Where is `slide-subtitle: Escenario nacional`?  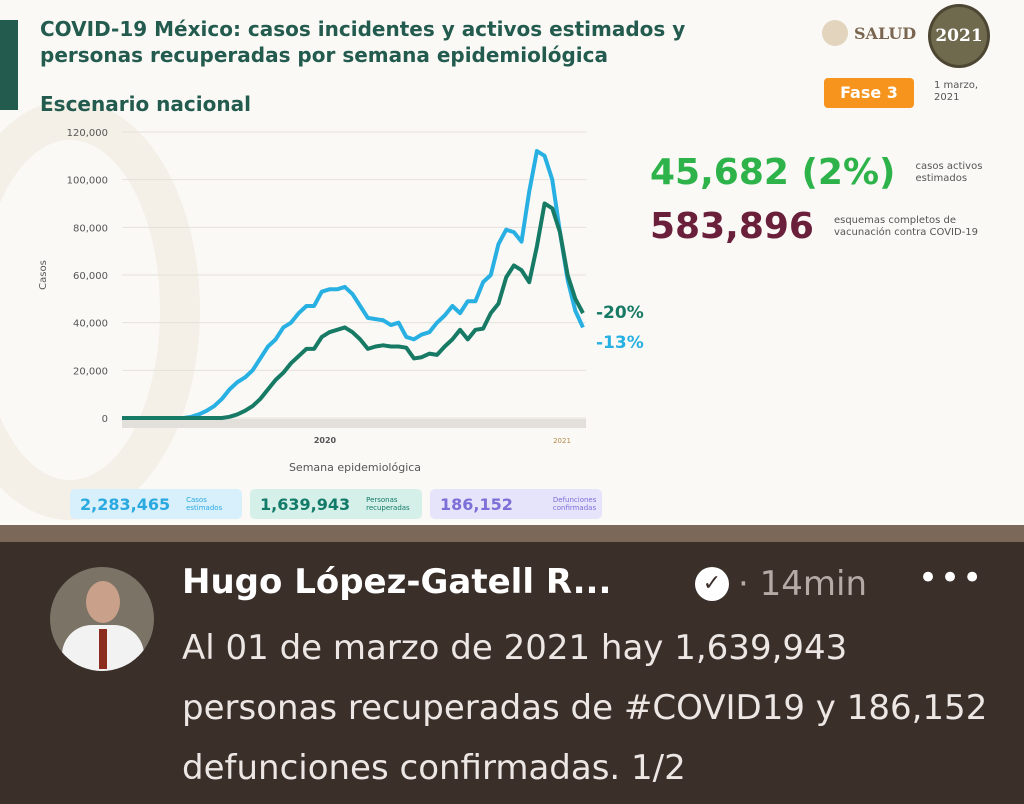 slide-subtitle: Escenario nacional is located at coordinates (145, 104).